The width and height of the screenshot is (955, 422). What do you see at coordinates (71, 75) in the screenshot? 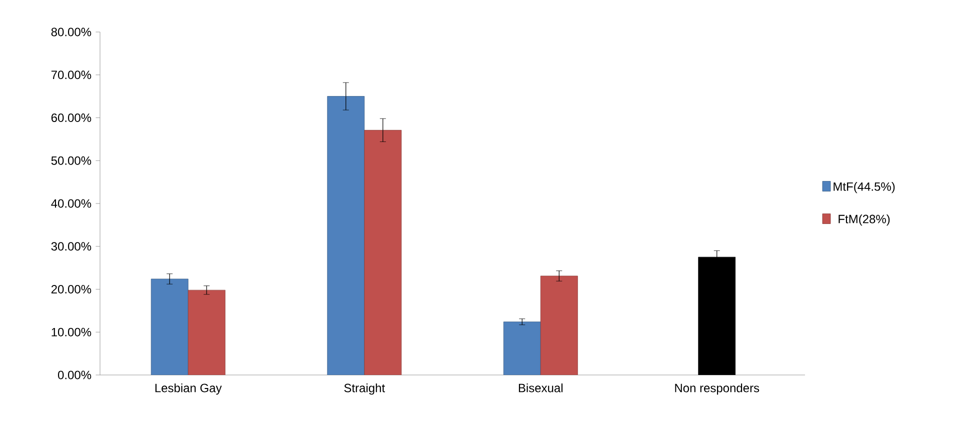
I see `y-tick-label: 70.00%` at bounding box center [71, 75].